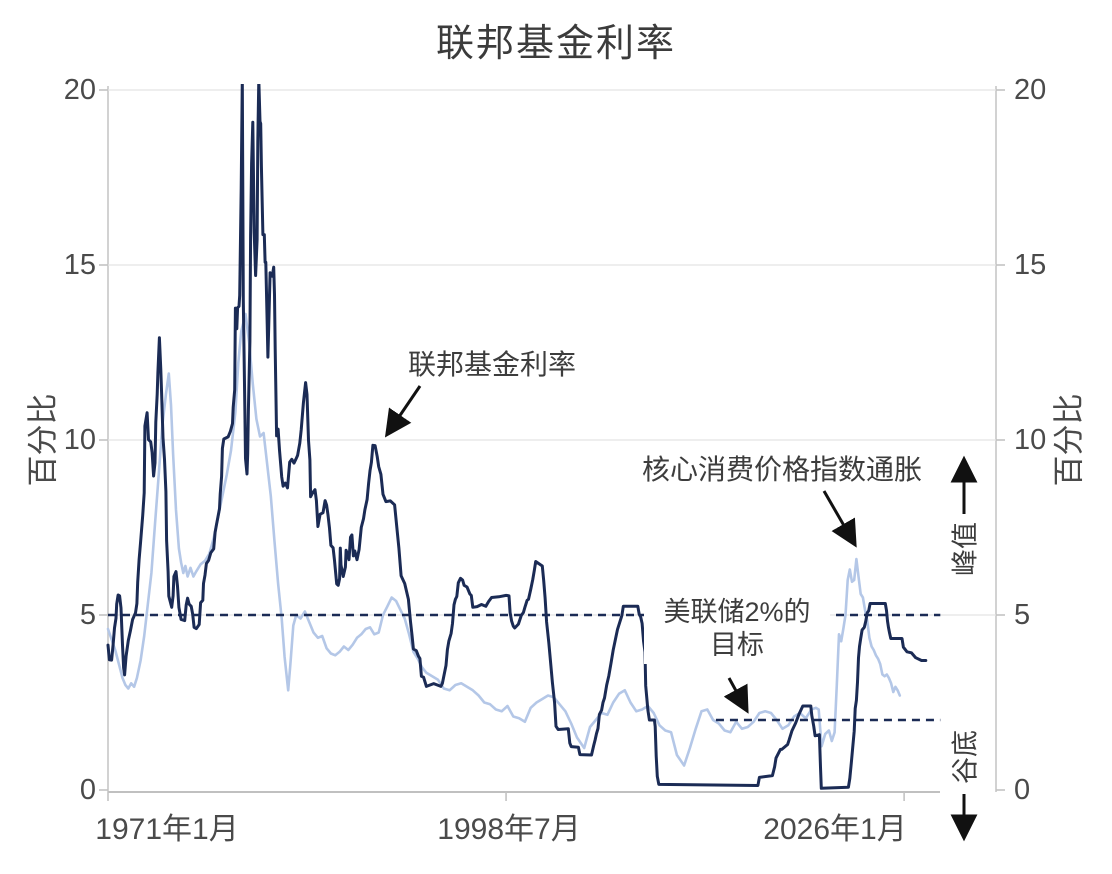  What do you see at coordinates (79, 90) in the screenshot?
I see `y-tick-label-left-20: 20` at bounding box center [79, 90].